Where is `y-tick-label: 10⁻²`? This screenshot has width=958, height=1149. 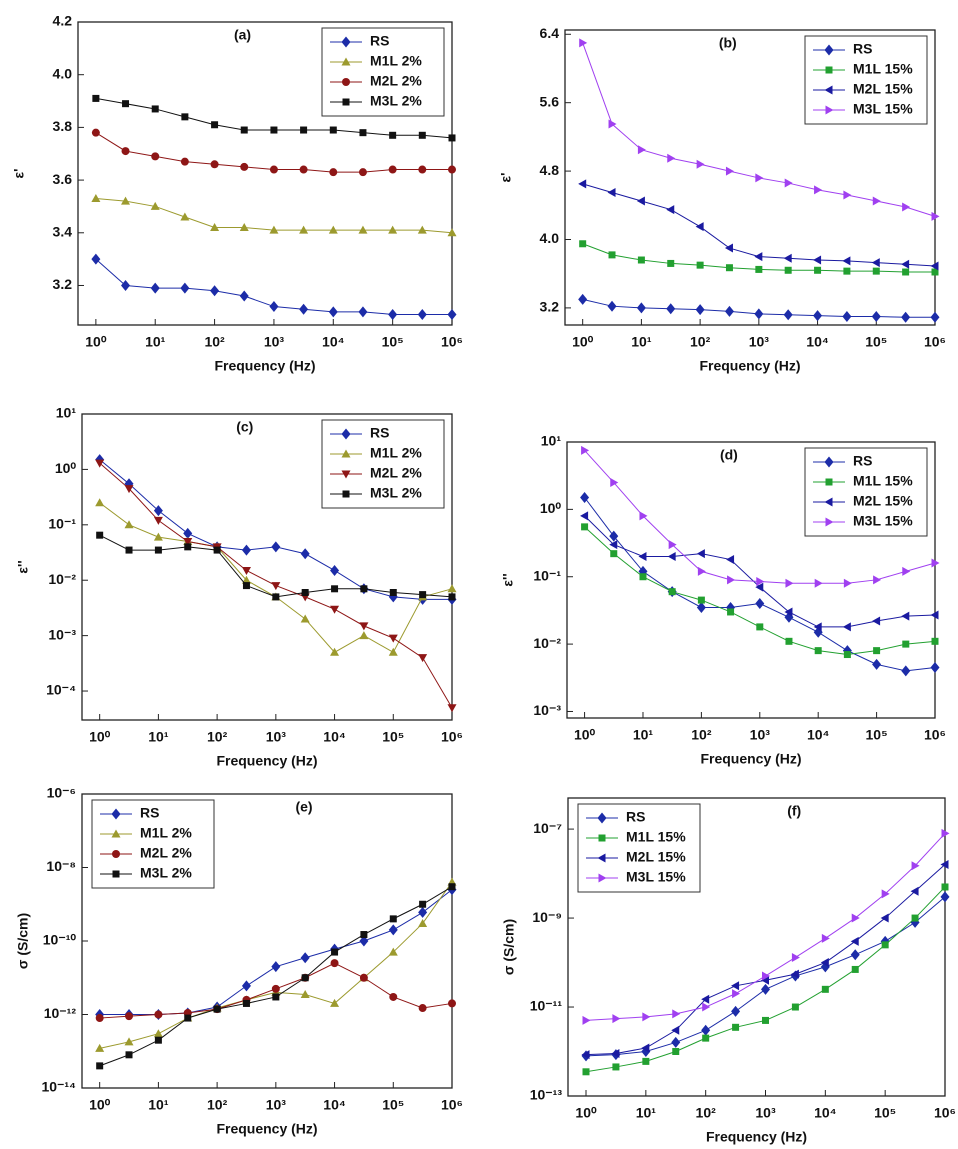
y-tick-label: 10⁻² is located at coordinates (62, 579).